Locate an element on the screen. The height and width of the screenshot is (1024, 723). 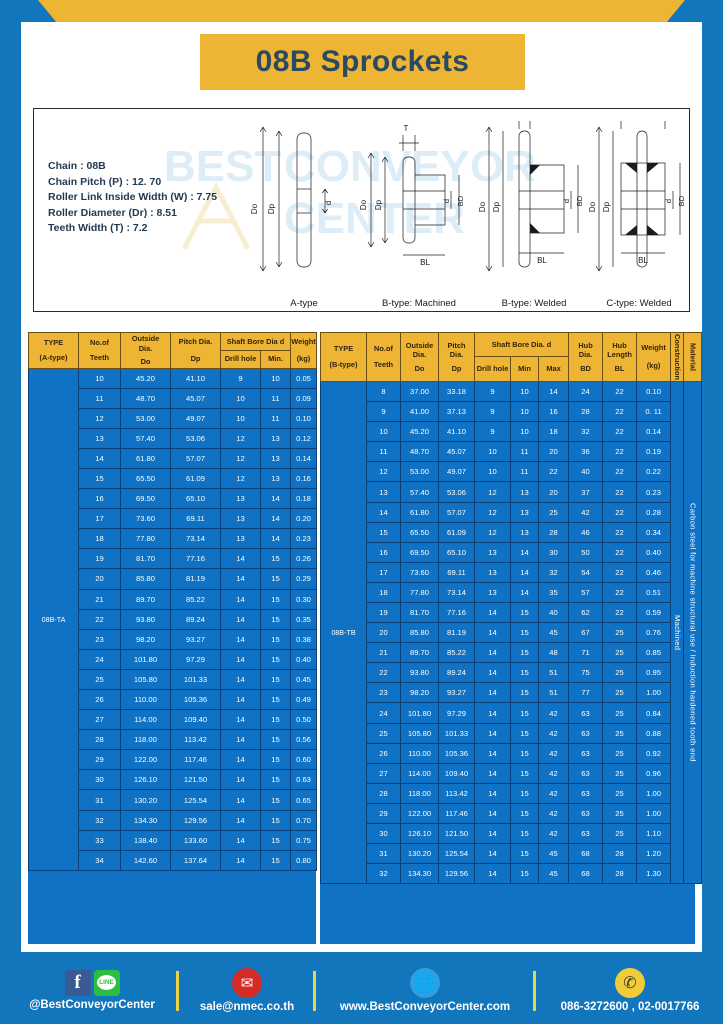
table-row: 28 118.00 113.42 14 15 0.56 is located at coordinates (173, 740).